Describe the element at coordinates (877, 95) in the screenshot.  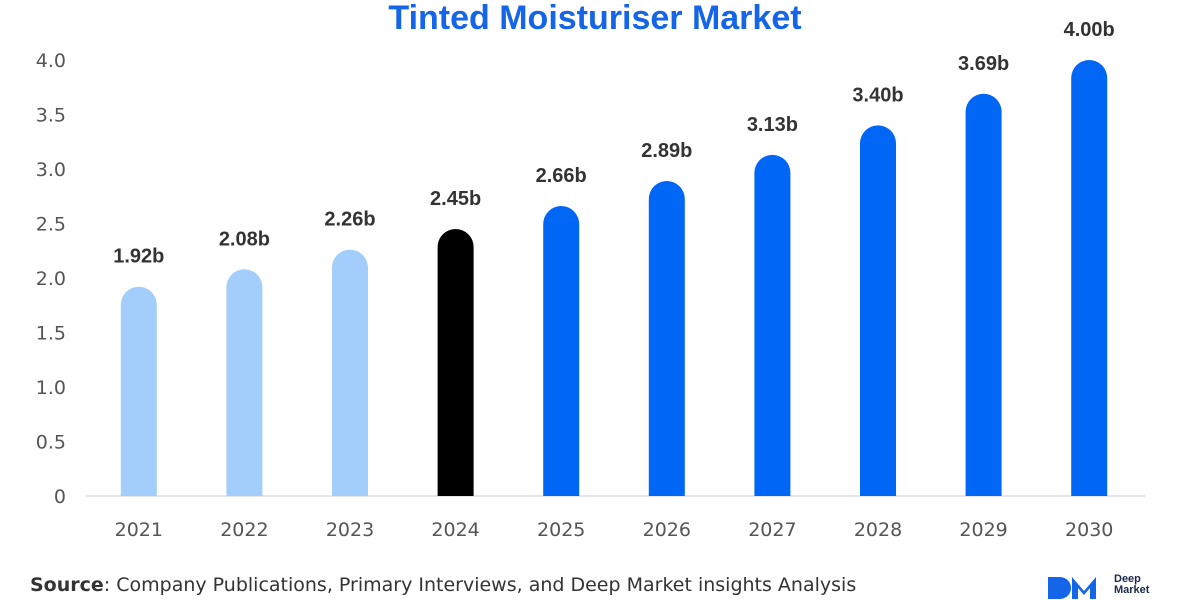
I see `data-label-2028: 3.40b` at that location.